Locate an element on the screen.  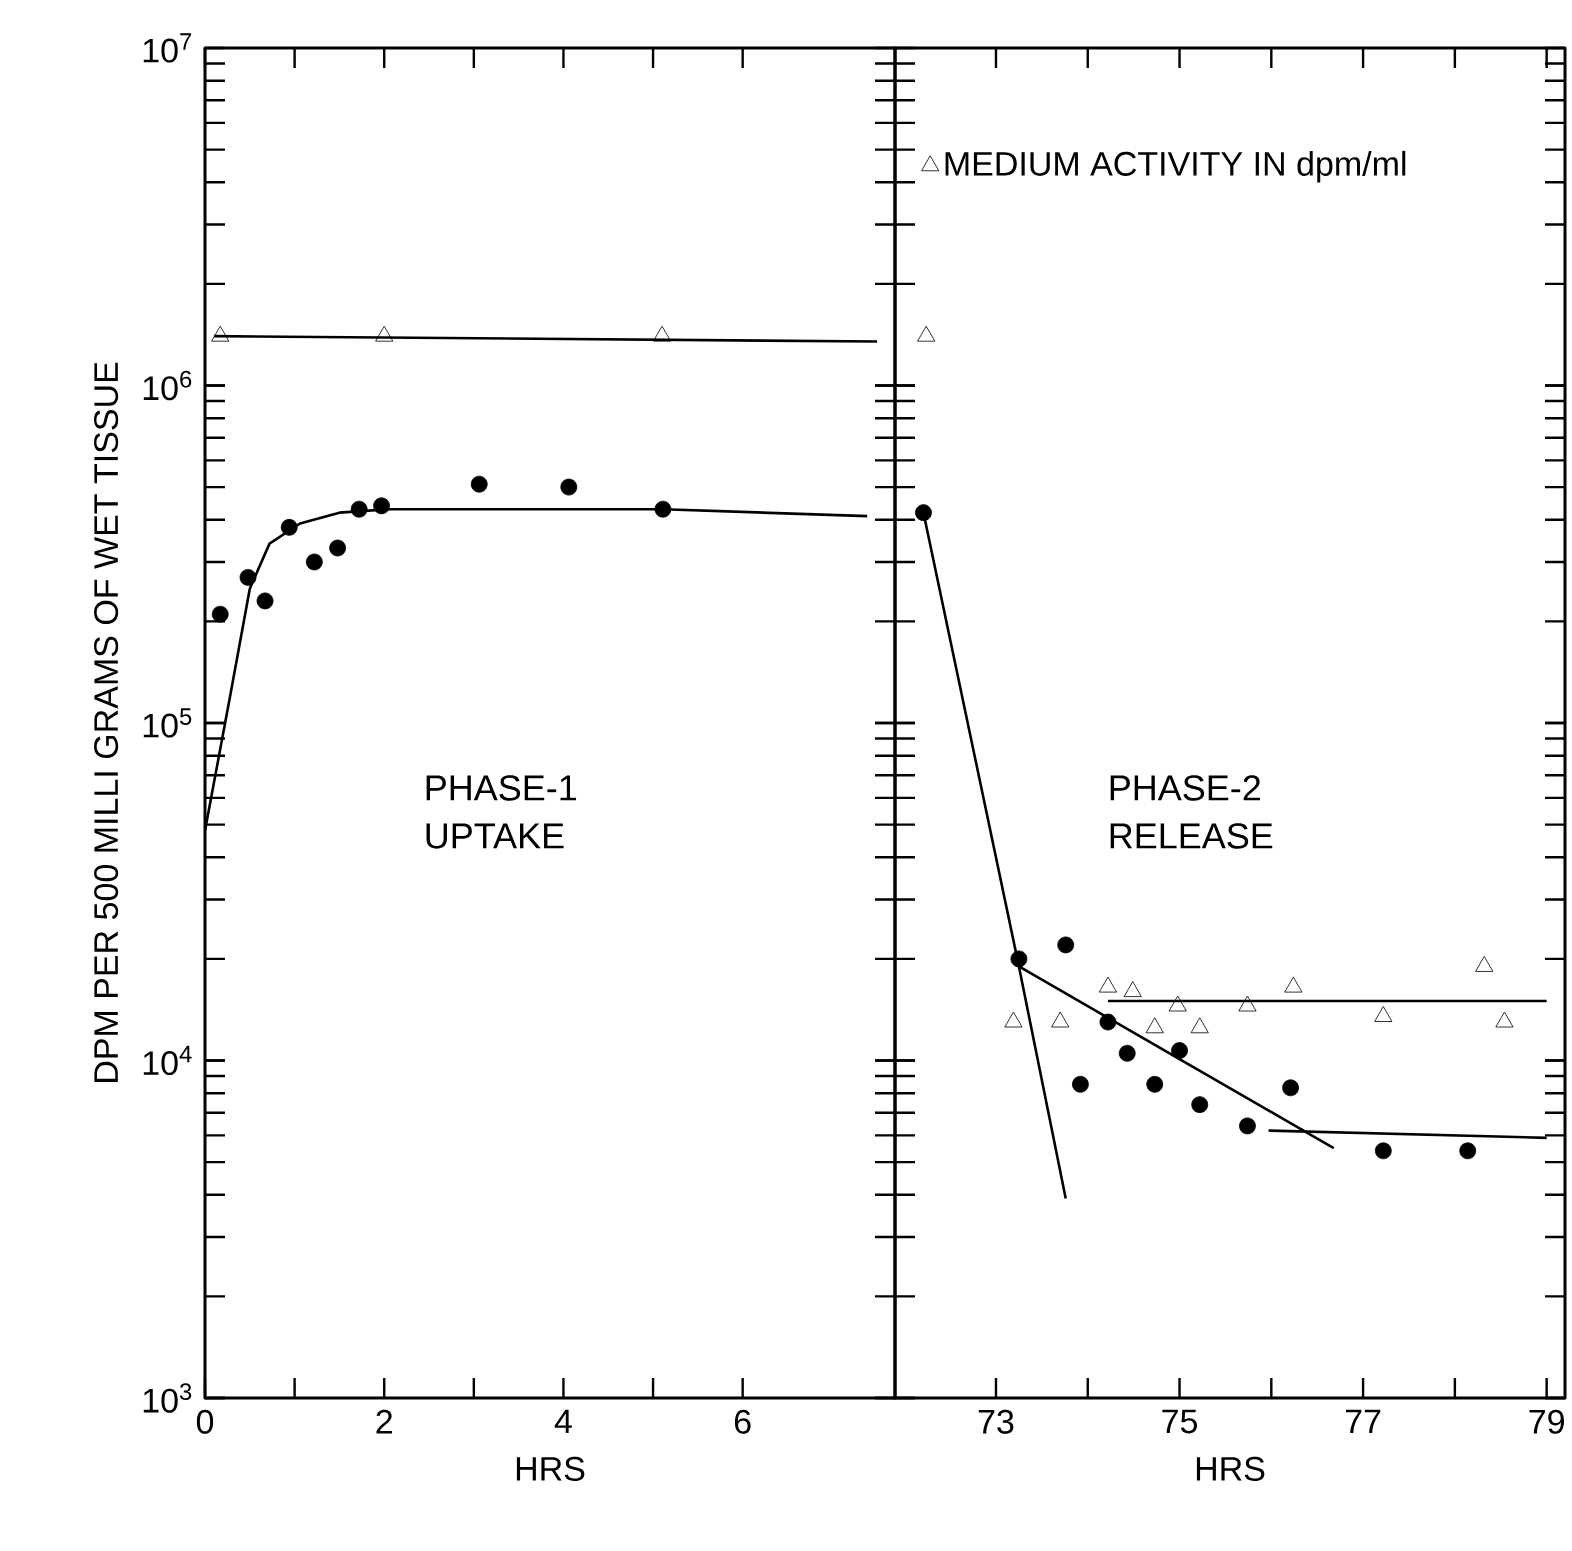
x-tick-label: 2 is located at coordinates (384, 1421).